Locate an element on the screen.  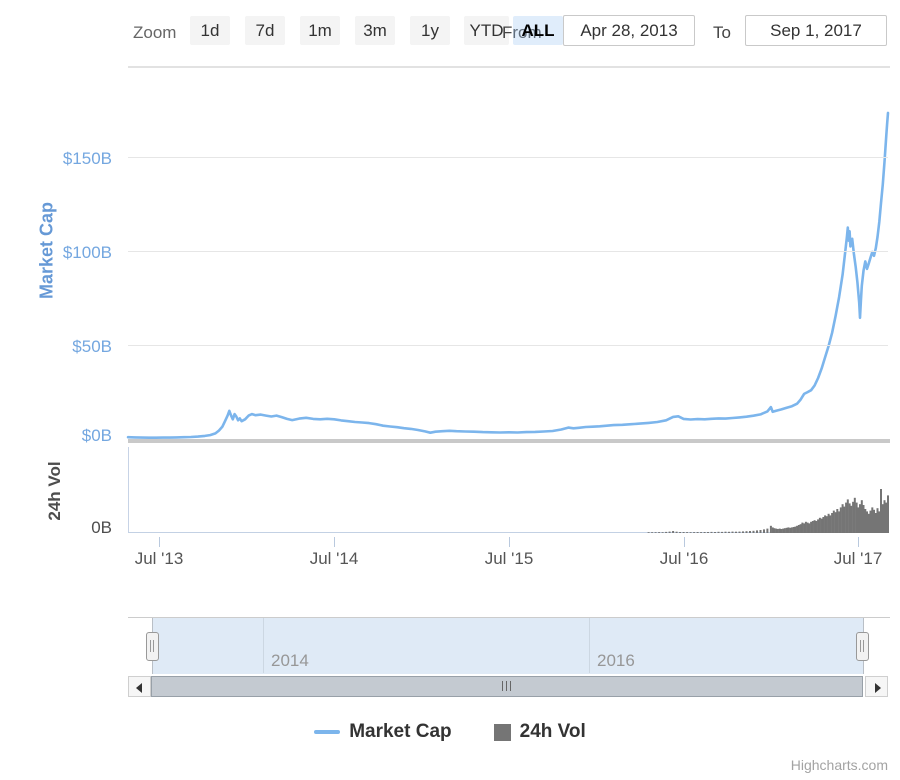
from-label: From is located at coordinates (522, 32).